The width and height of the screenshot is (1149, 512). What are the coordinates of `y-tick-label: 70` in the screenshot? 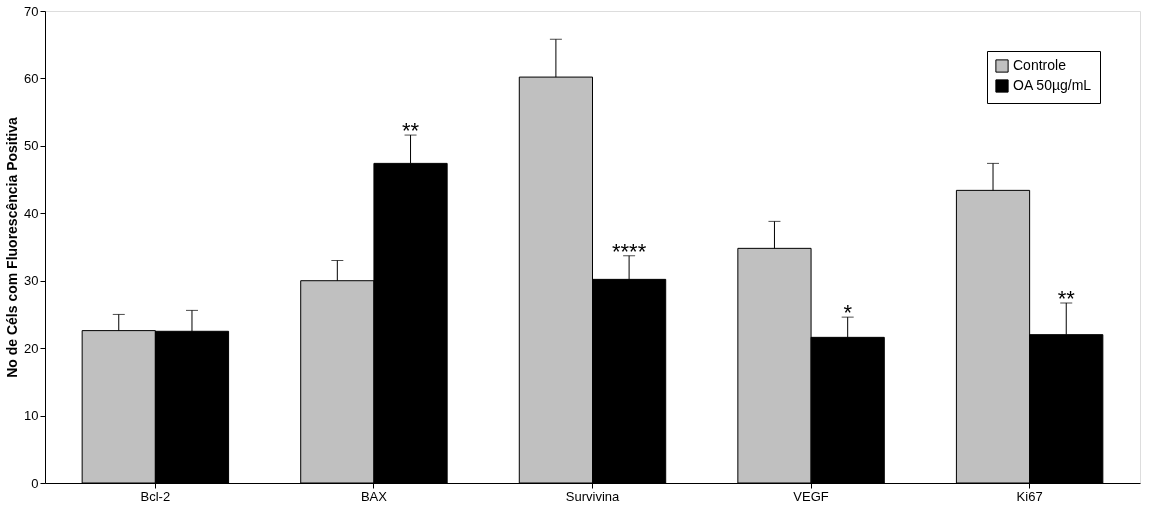 It's located at (31, 11).